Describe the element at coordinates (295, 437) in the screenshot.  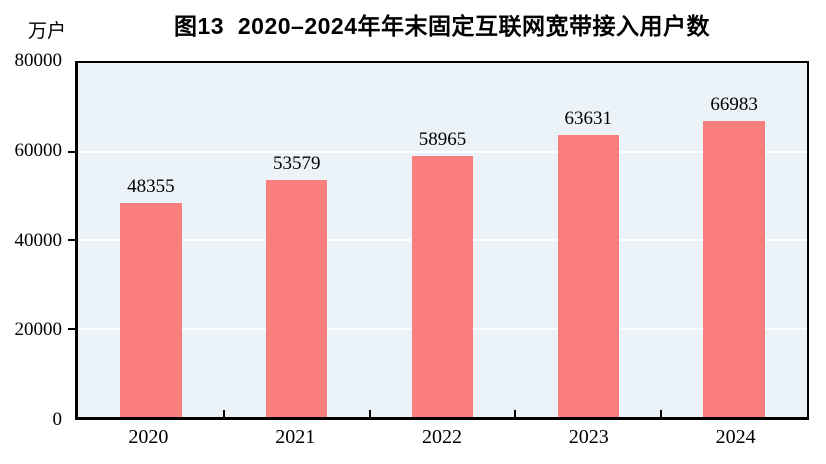
I see `x-tick-label: 2021` at that location.